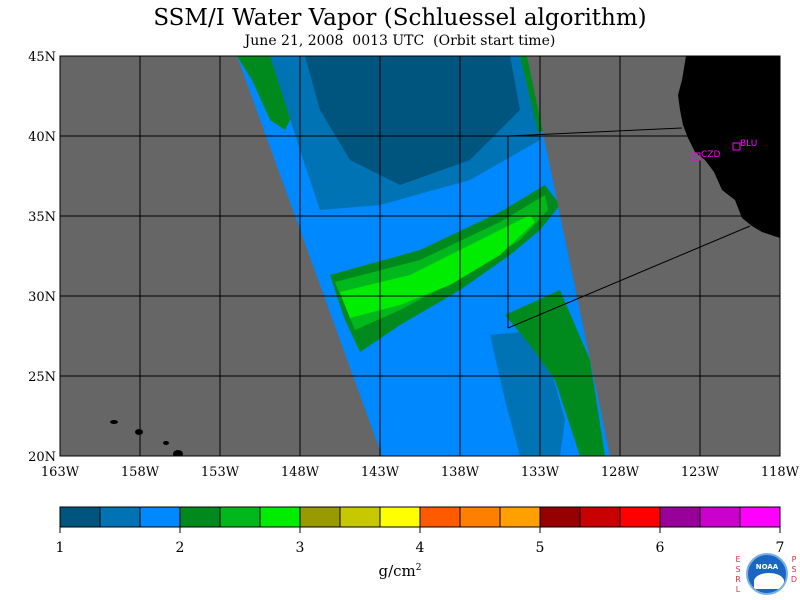  What do you see at coordinates (140, 472) in the screenshot?
I see `lon-label: 158W` at bounding box center [140, 472].